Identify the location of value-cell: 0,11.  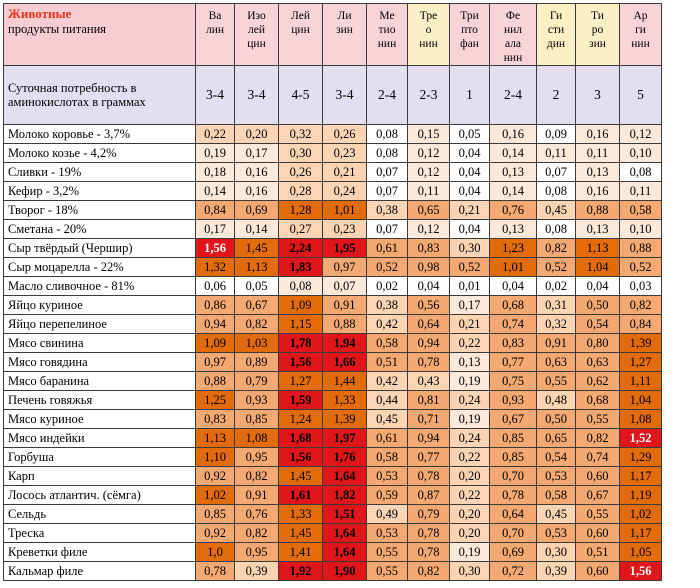
(556, 153).